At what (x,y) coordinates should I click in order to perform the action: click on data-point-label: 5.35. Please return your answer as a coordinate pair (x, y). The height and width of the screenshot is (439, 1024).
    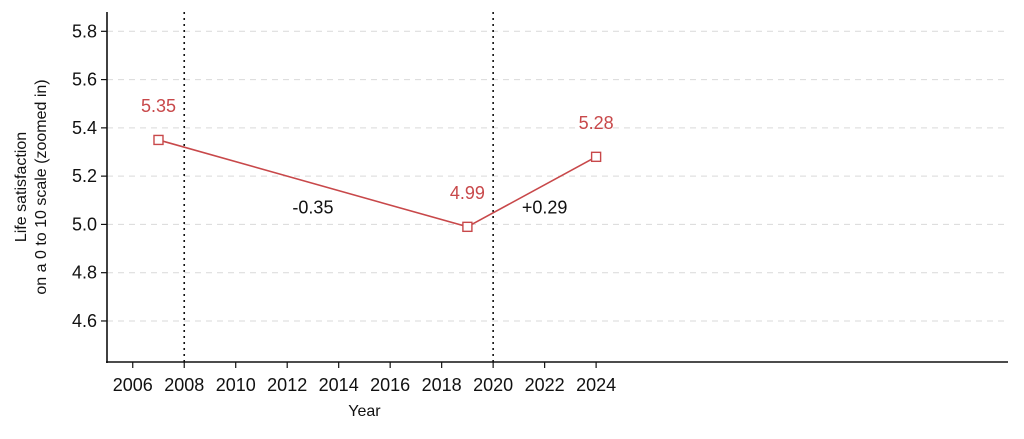
    Looking at the image, I should click on (158, 106).